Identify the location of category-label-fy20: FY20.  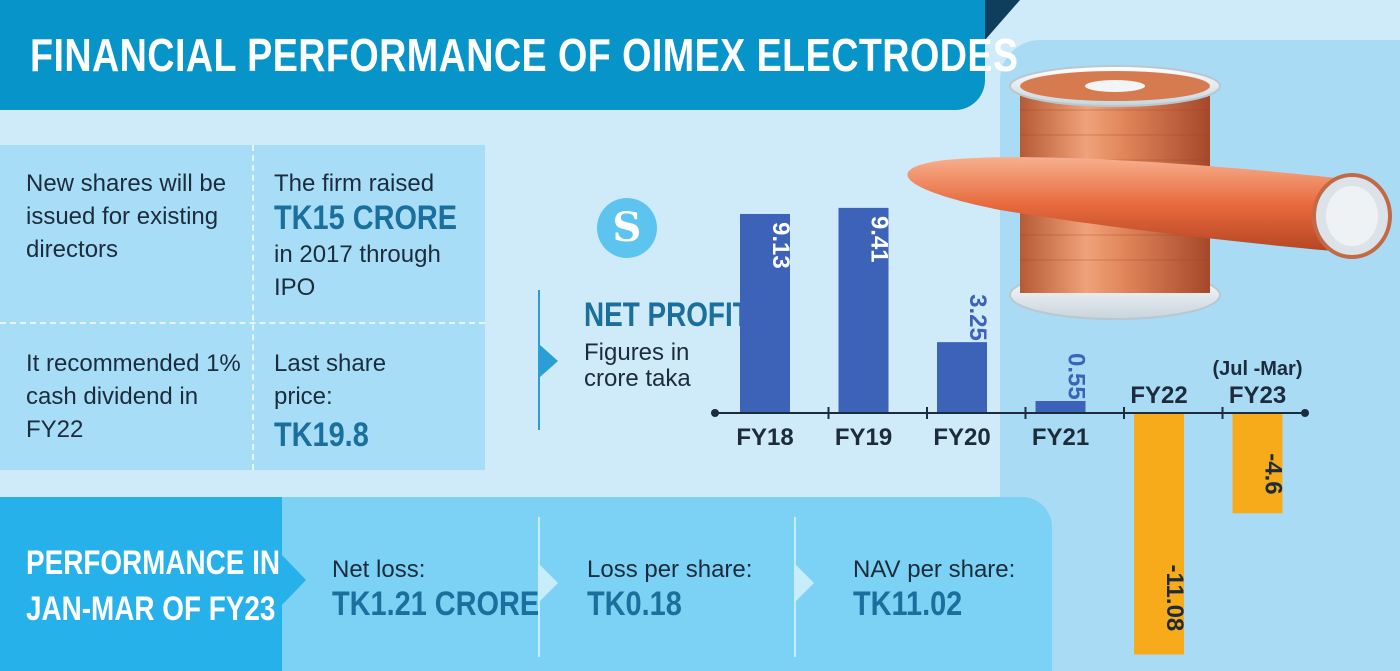
(961, 437).